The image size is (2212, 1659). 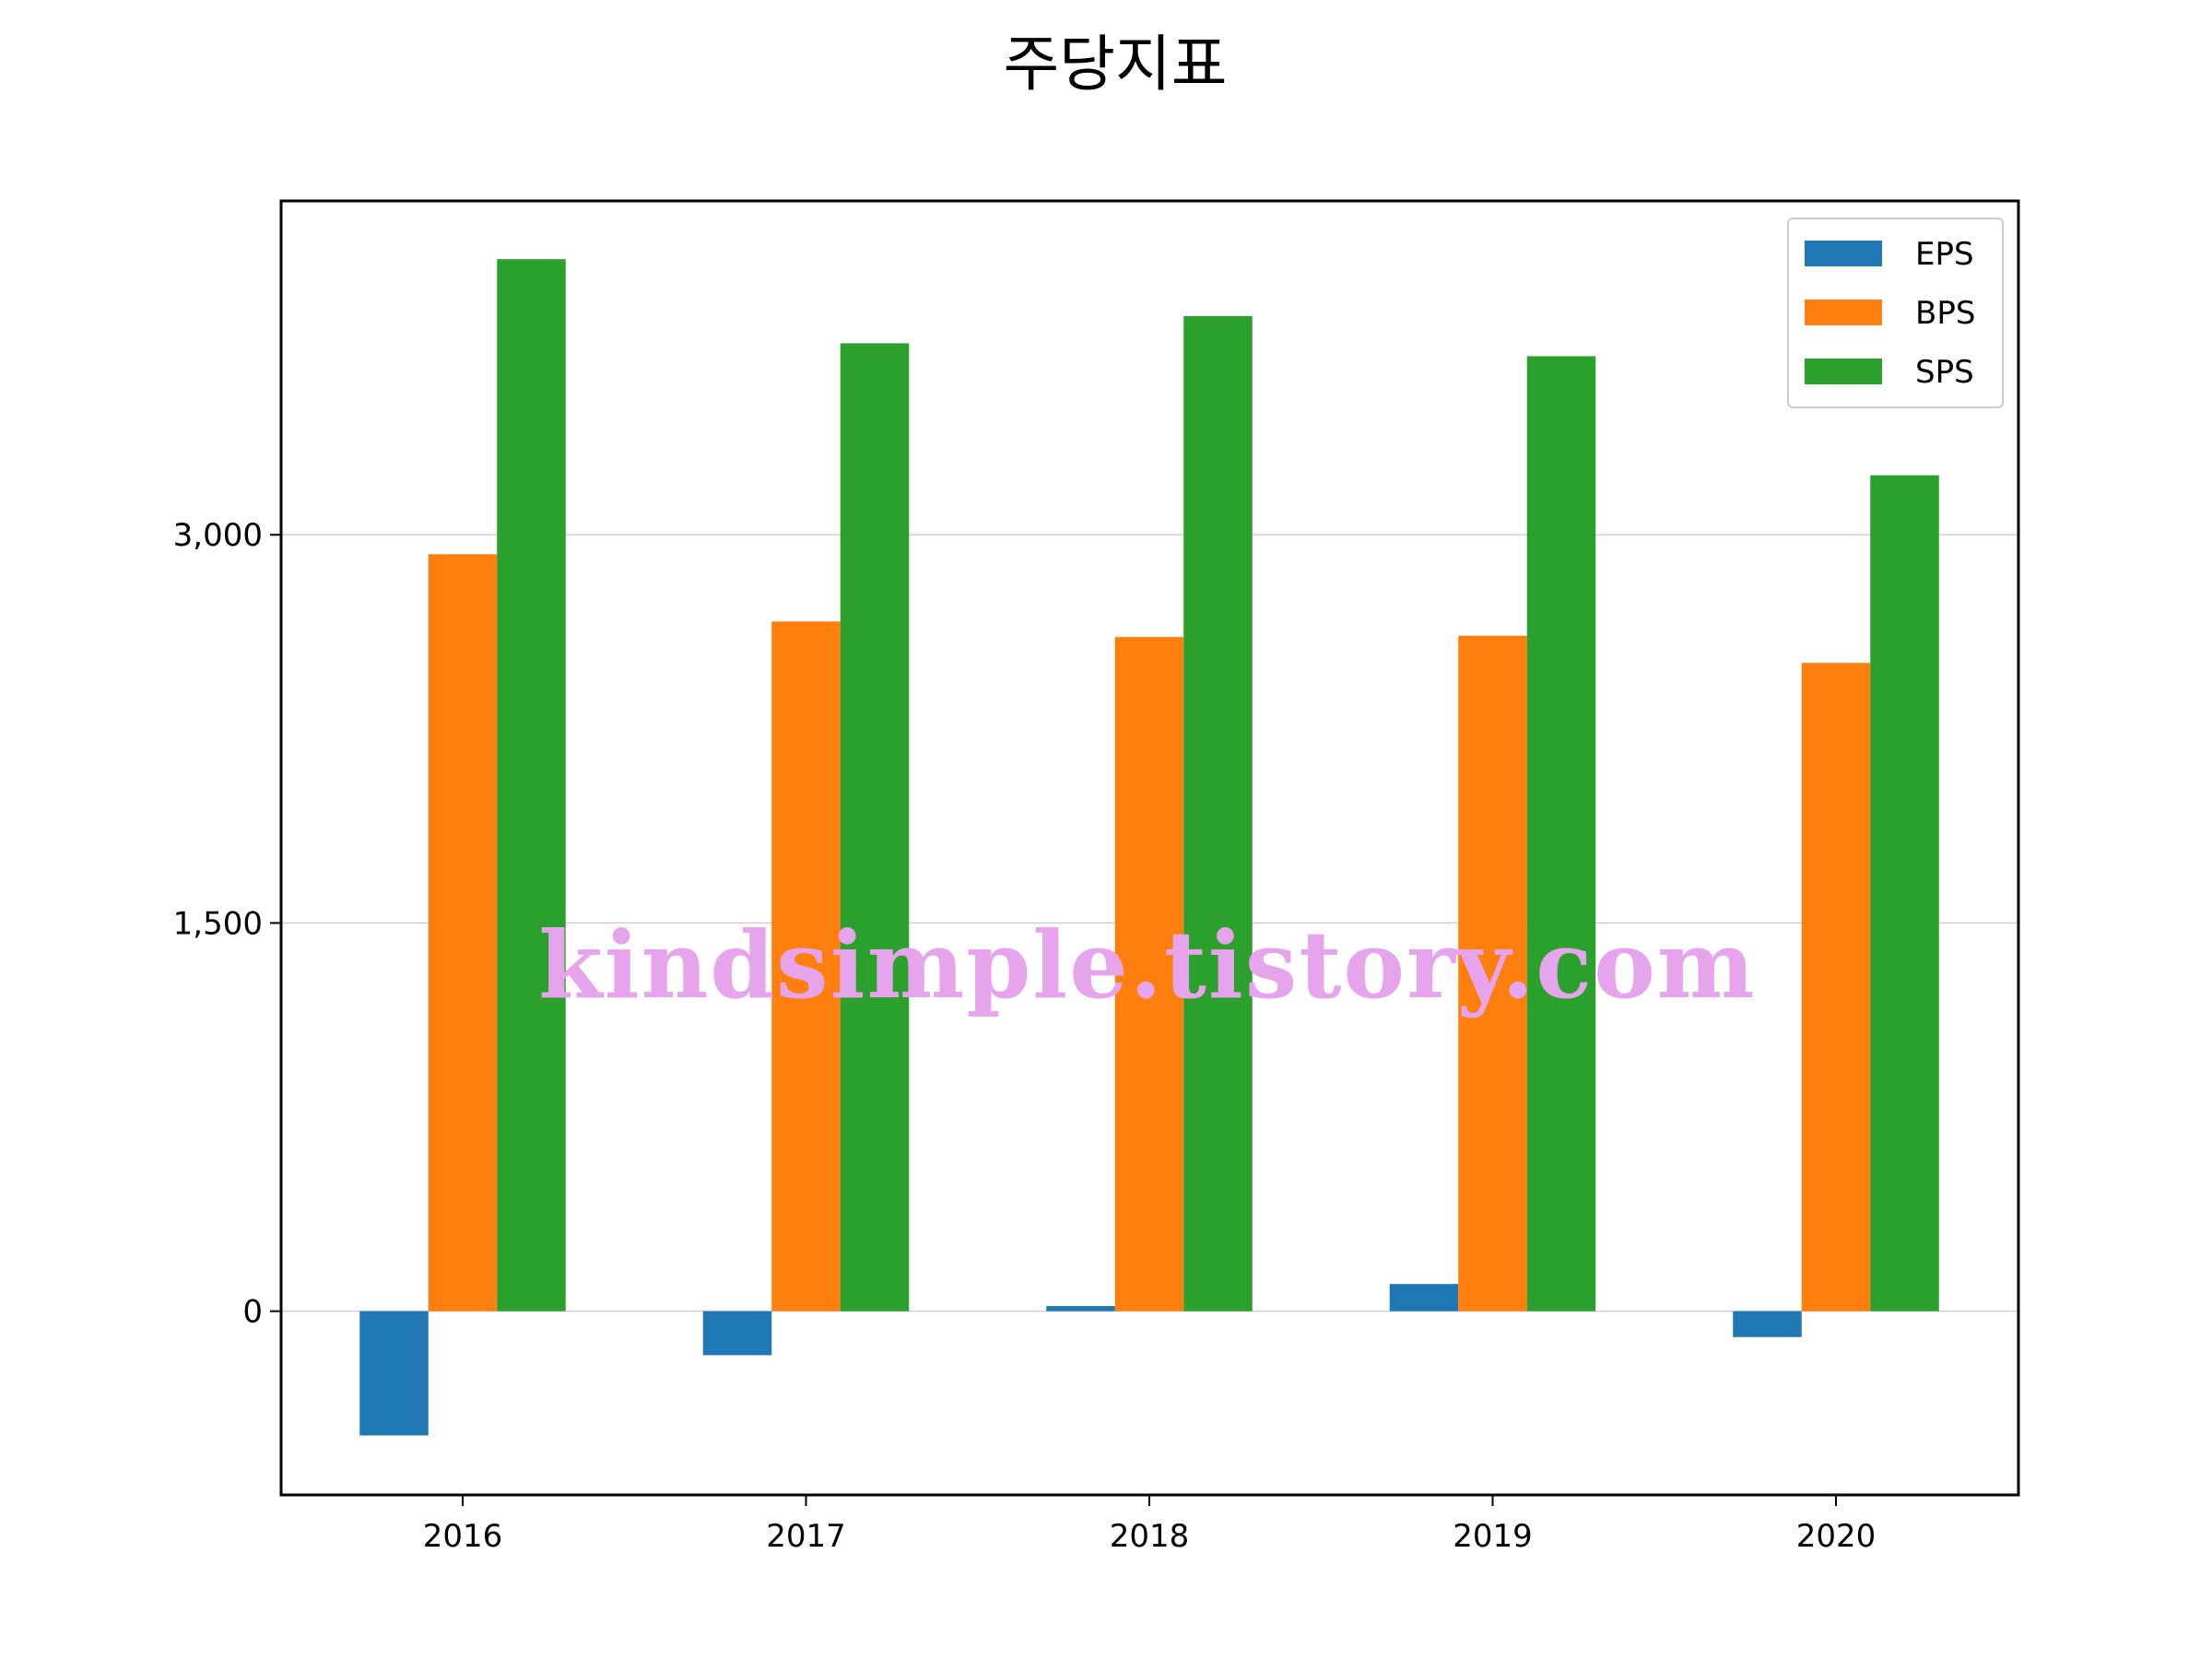 I want to click on legend-label-sps: SPS, so click(x=1944, y=372).